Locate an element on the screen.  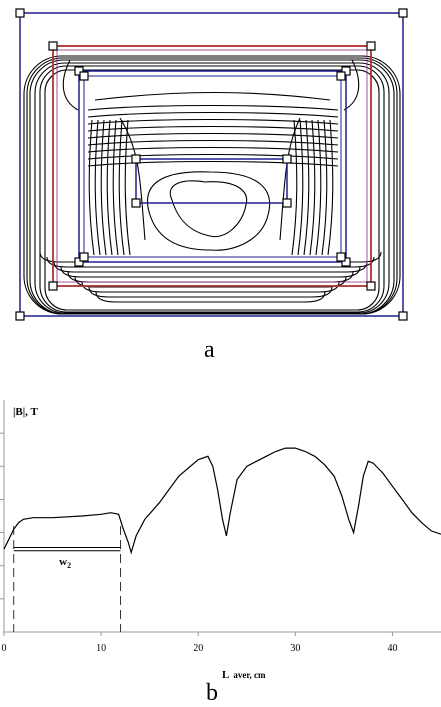
panel-b-label: b is located at coordinates (212, 693).